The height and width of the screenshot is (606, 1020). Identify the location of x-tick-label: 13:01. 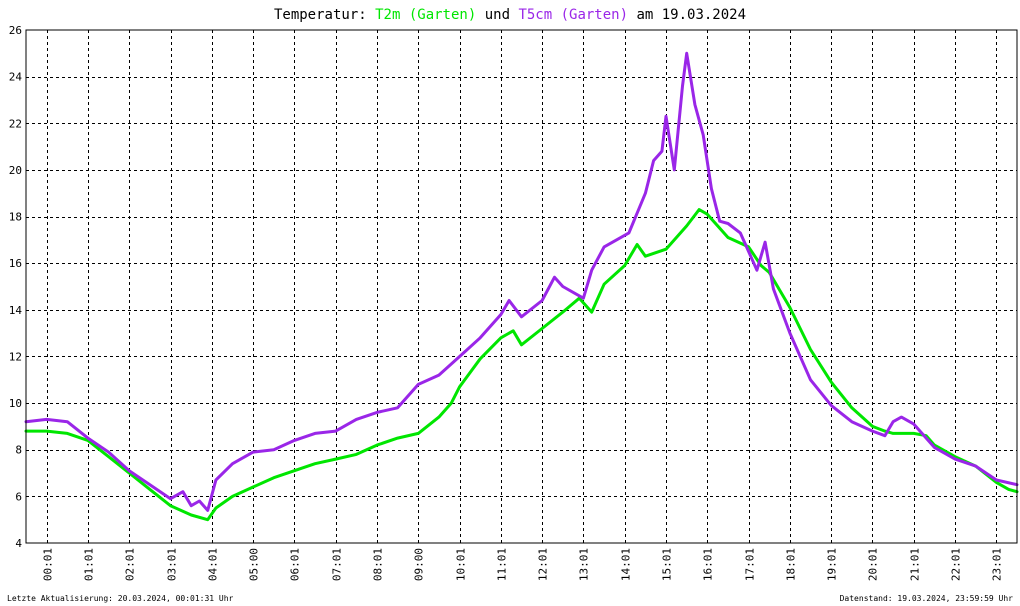
(584, 564).